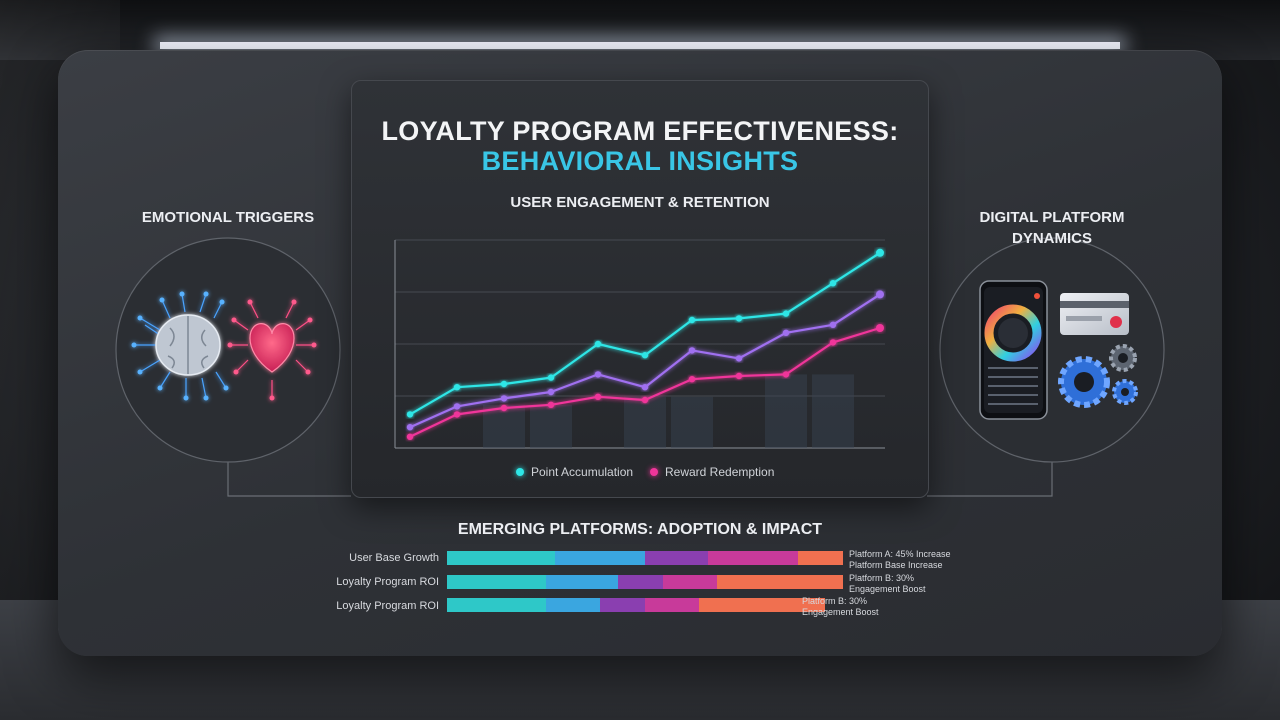 This screenshot has height=720, width=1280. I want to click on heart-icon, so click(272, 350).